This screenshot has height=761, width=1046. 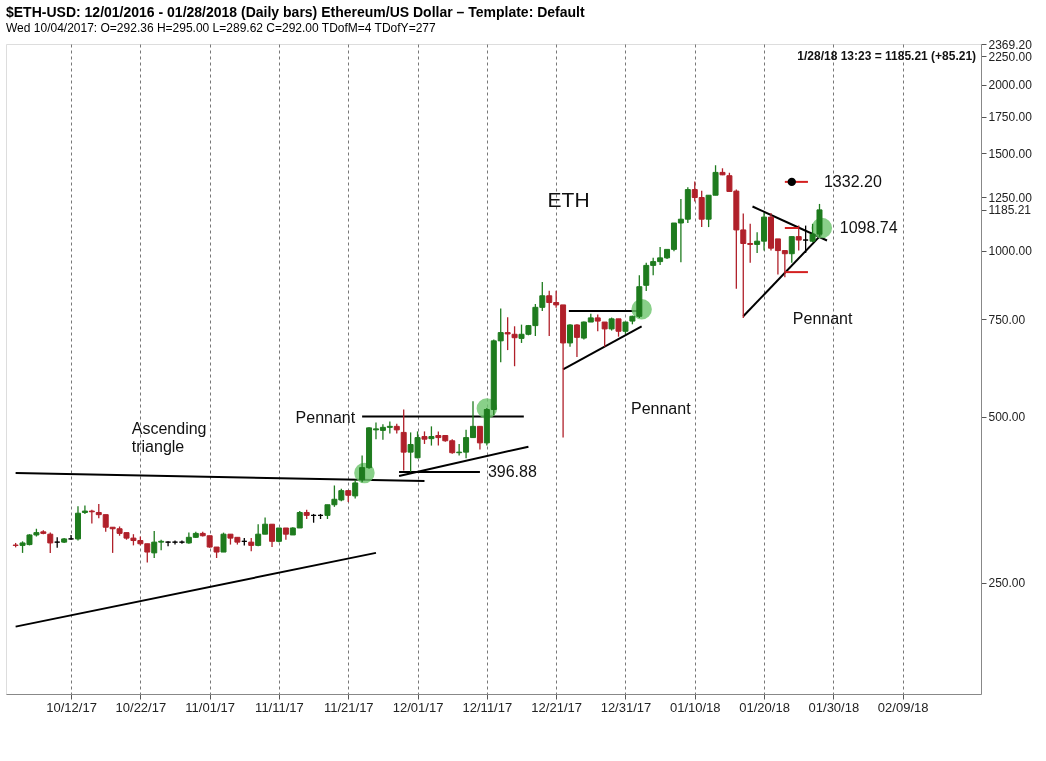 What do you see at coordinates (1010, 117) in the screenshot?
I see `y-tick-label: 1750.00` at bounding box center [1010, 117].